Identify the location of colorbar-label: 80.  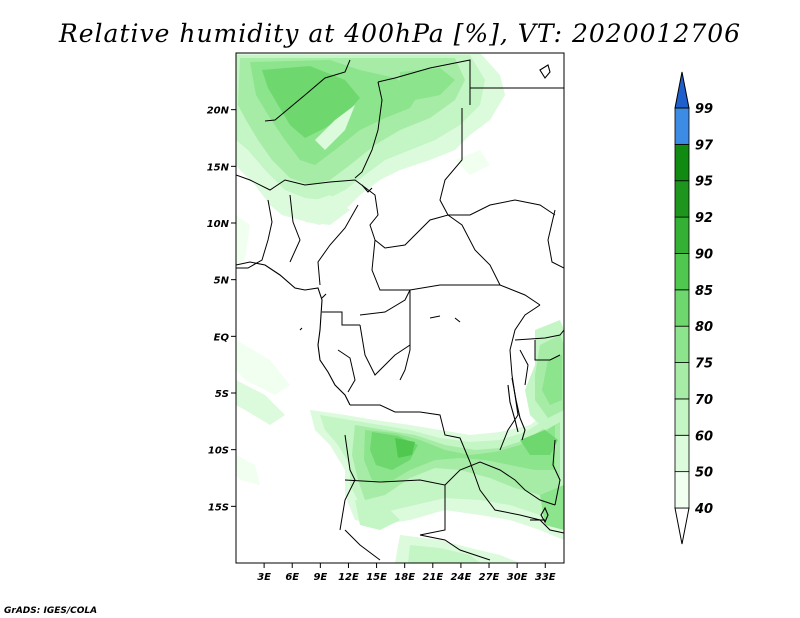
(704, 327).